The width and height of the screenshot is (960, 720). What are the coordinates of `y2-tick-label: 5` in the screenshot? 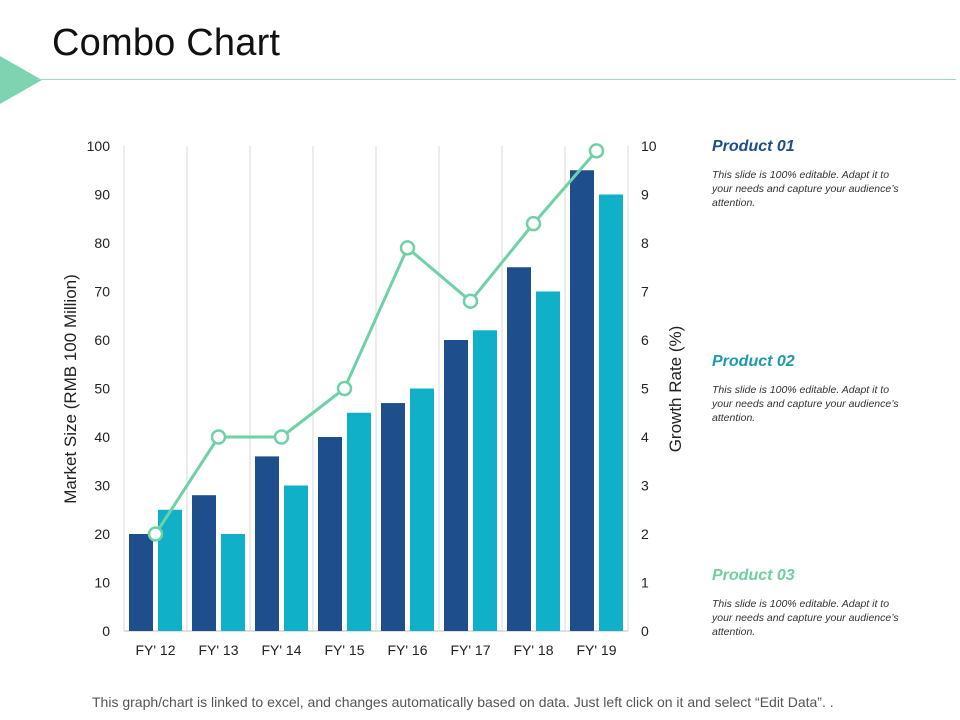 It's located at (645, 389).